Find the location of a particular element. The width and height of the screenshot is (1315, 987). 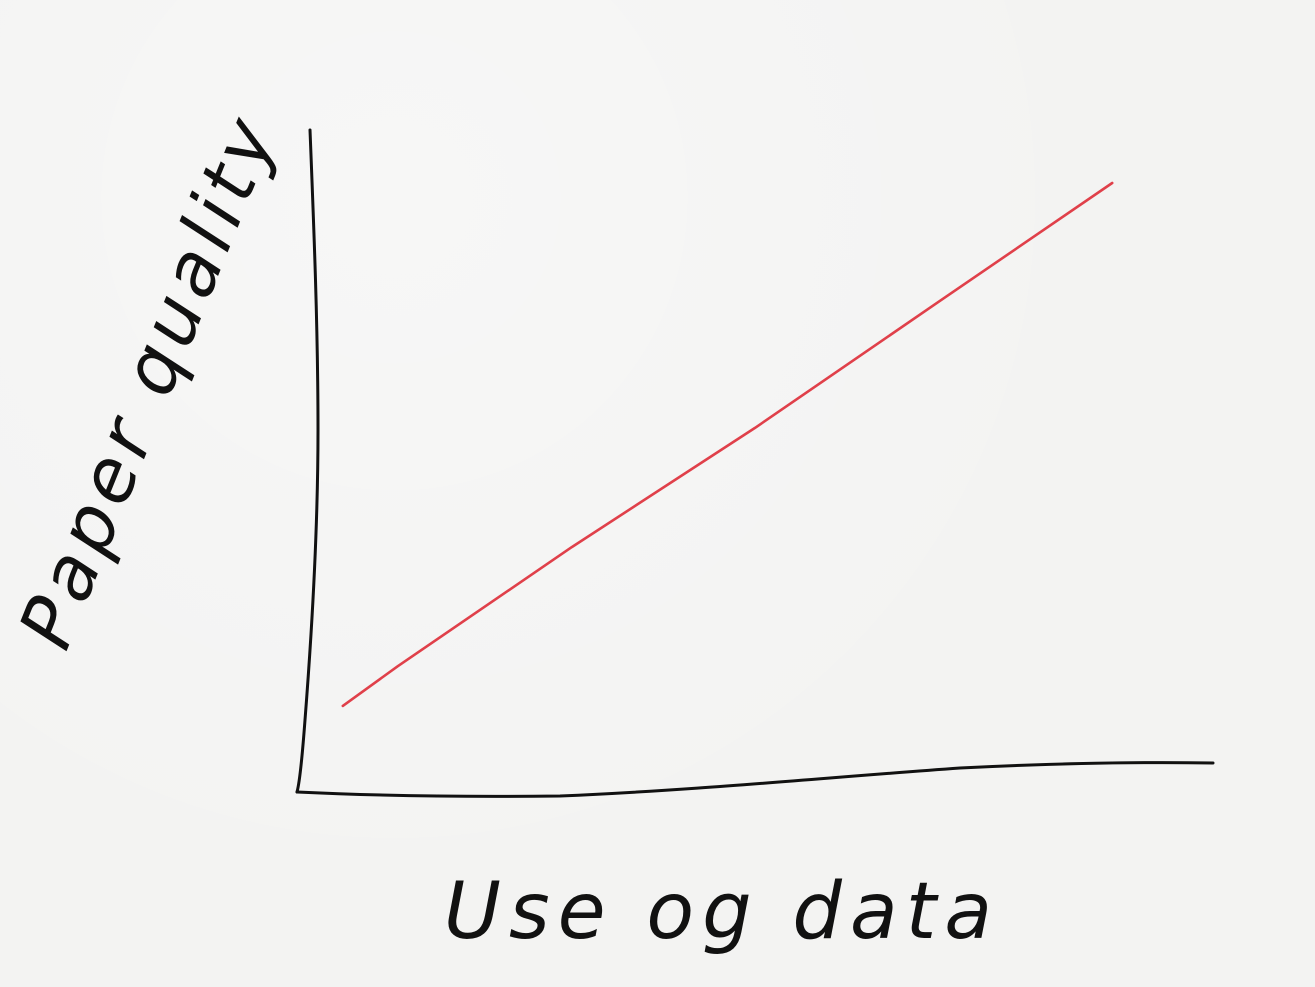

x-axis-label: Use og data is located at coordinates (722, 912).